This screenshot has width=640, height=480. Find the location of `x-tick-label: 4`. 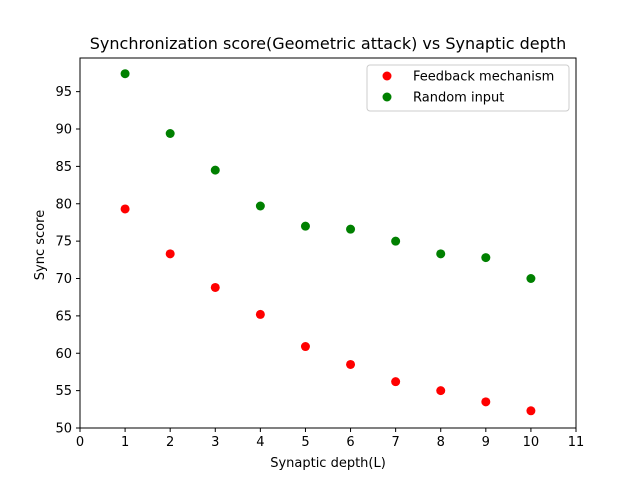

x-tick-label: 4 is located at coordinates (260, 442).